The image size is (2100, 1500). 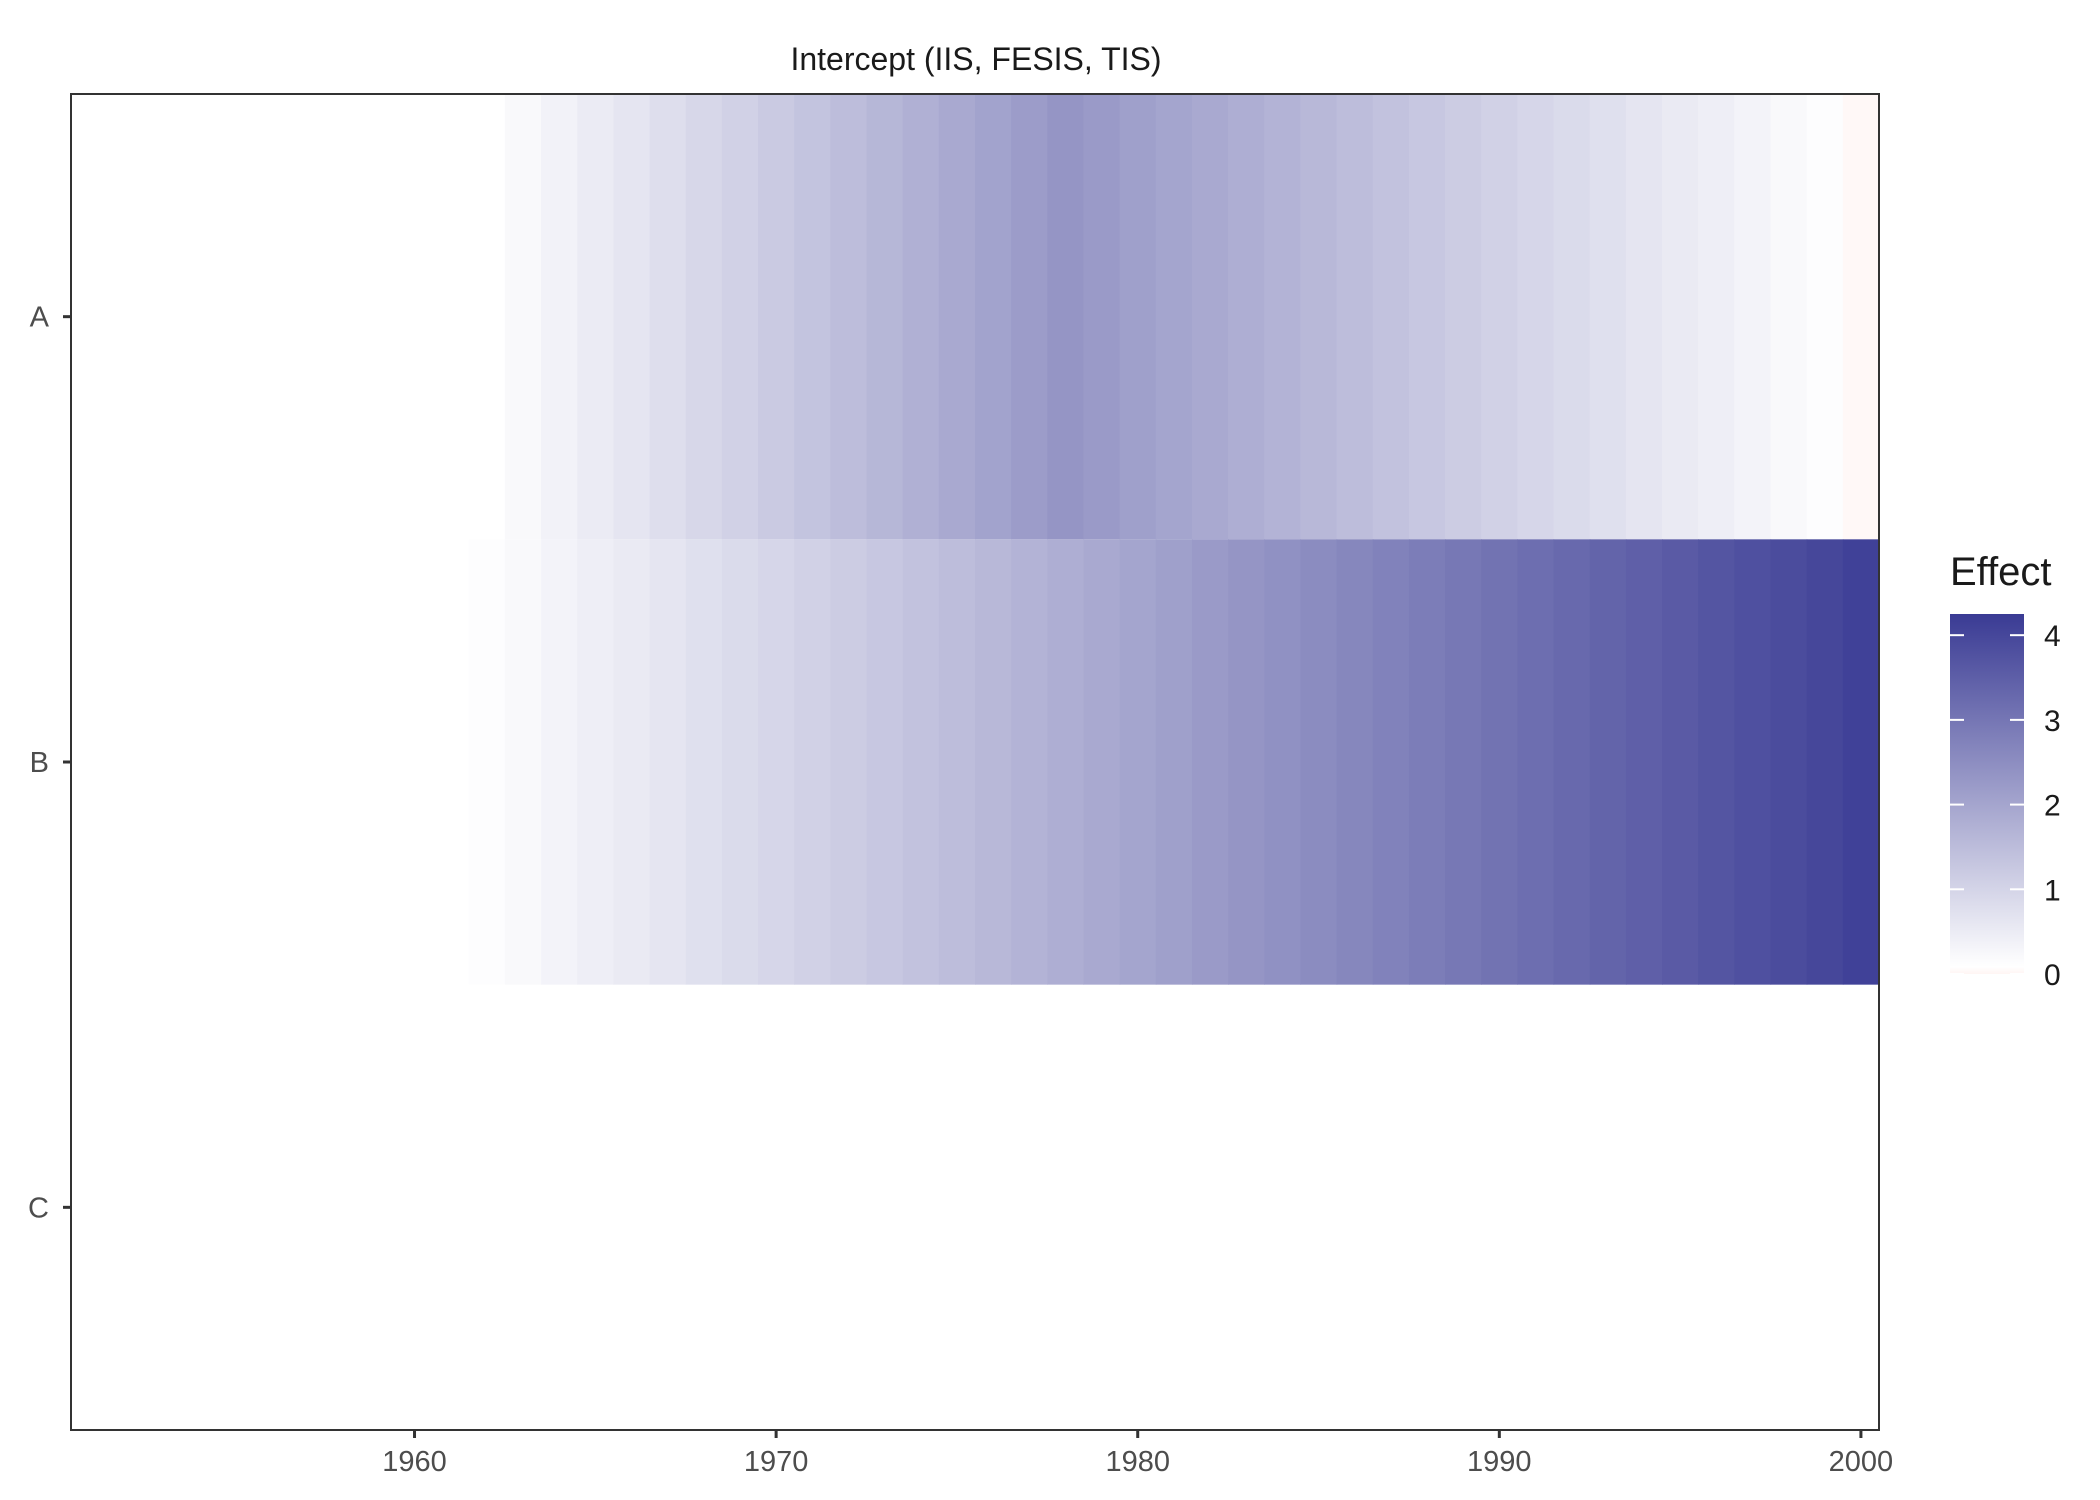 I want to click on heatmap-cell-A-1968, so click(x=704, y=317).